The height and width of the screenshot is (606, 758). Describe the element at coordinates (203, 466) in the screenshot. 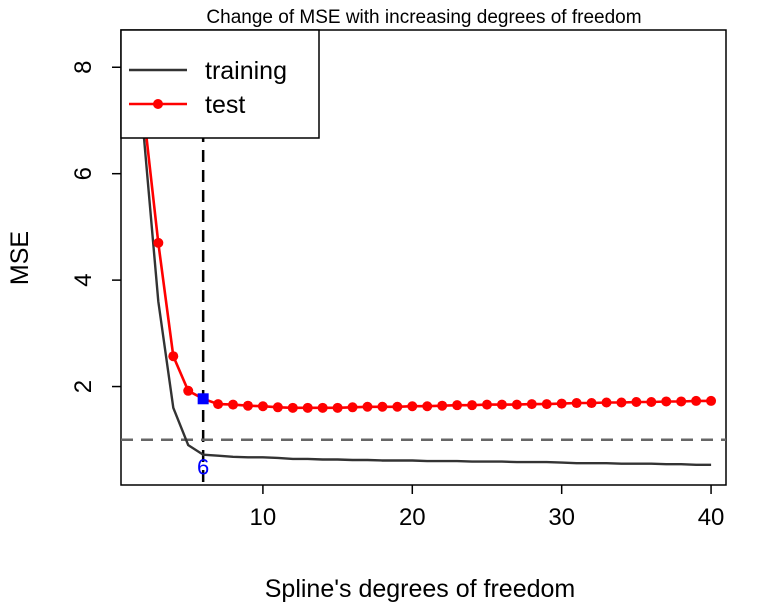

I see `selected-df-annotation: 6` at that location.